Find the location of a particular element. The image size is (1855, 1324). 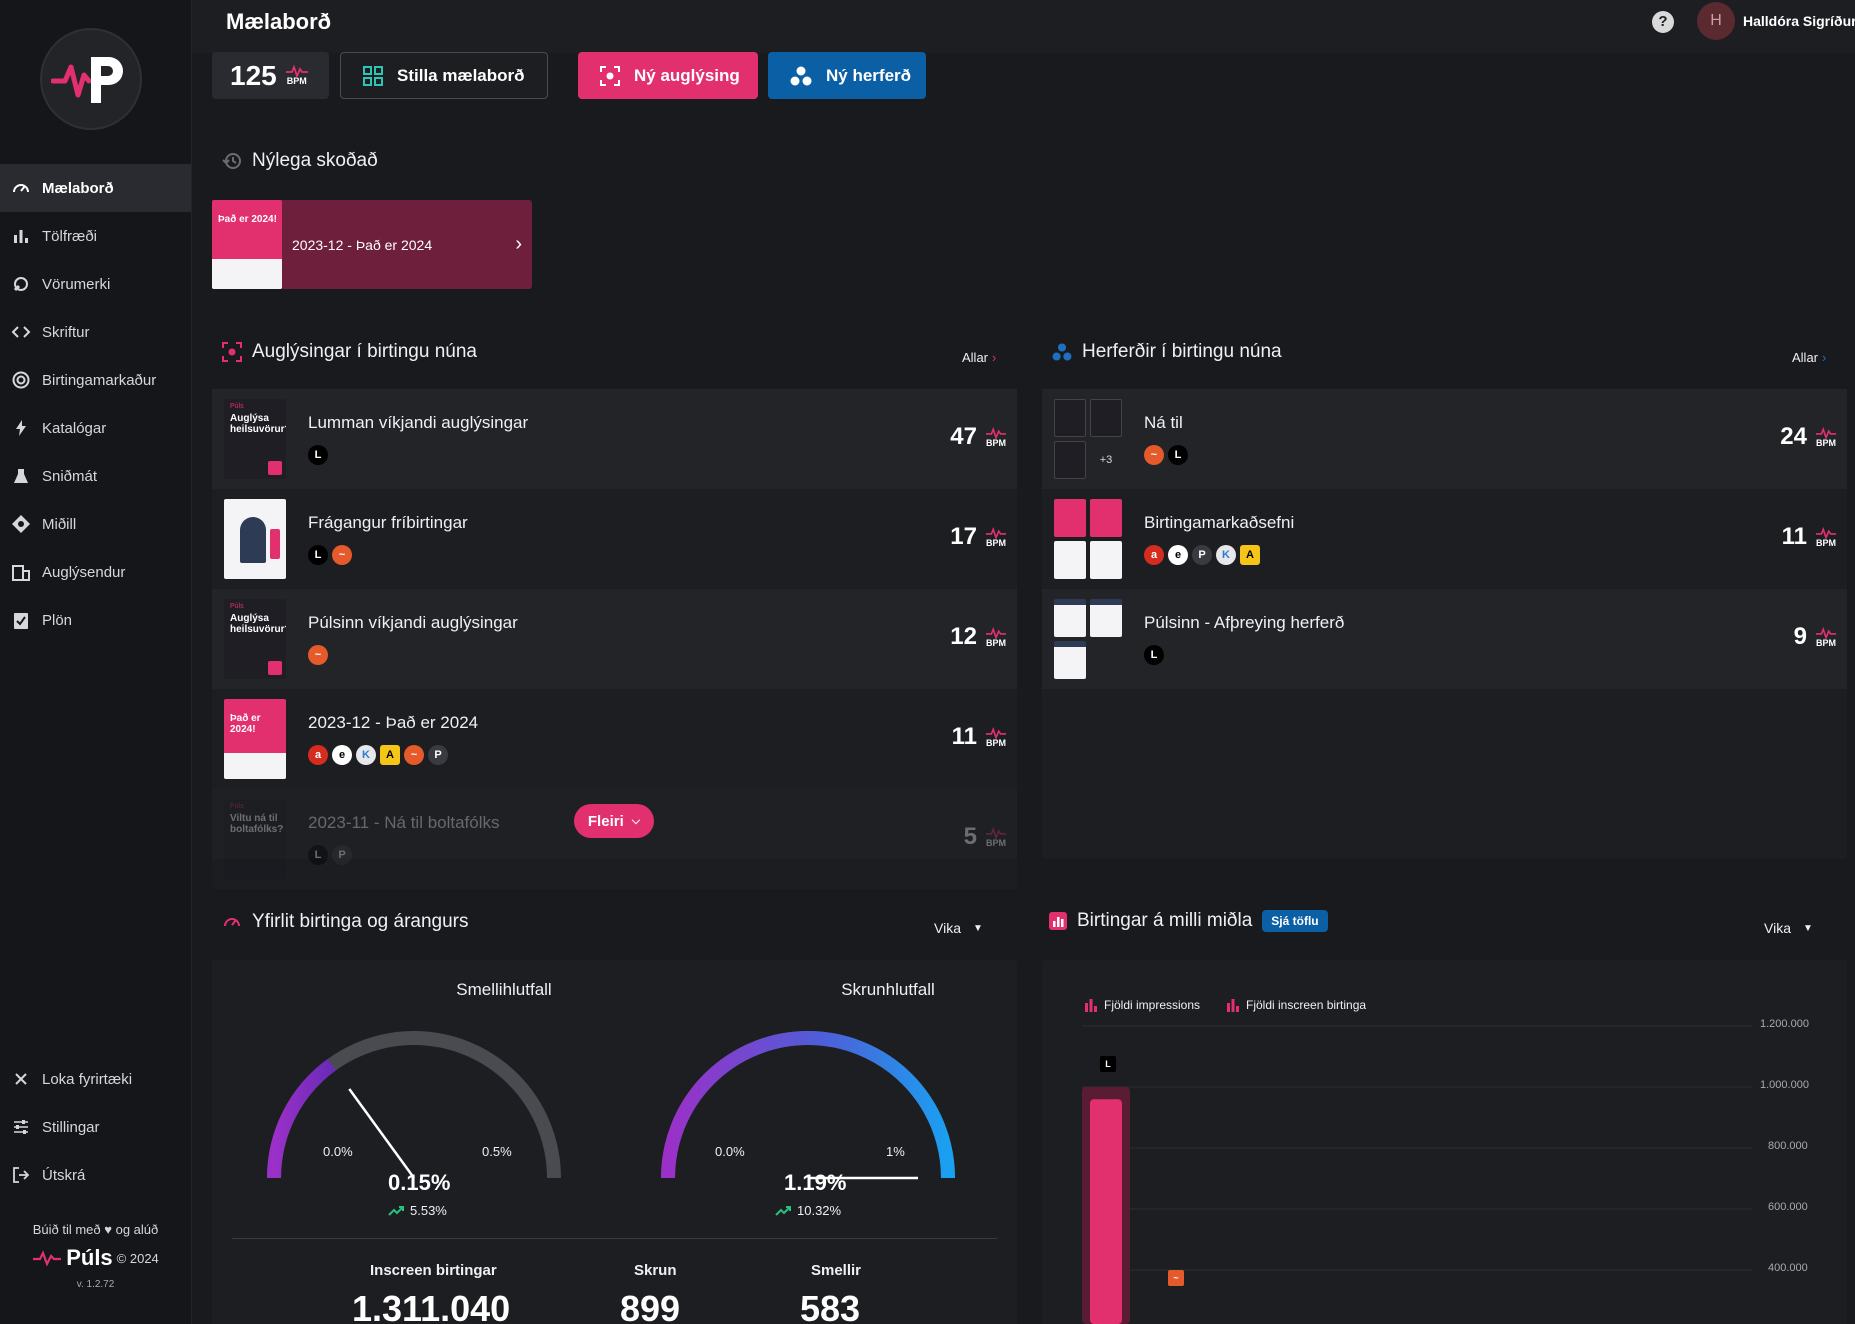

empty-slot is located at coordinates (1106, 660).